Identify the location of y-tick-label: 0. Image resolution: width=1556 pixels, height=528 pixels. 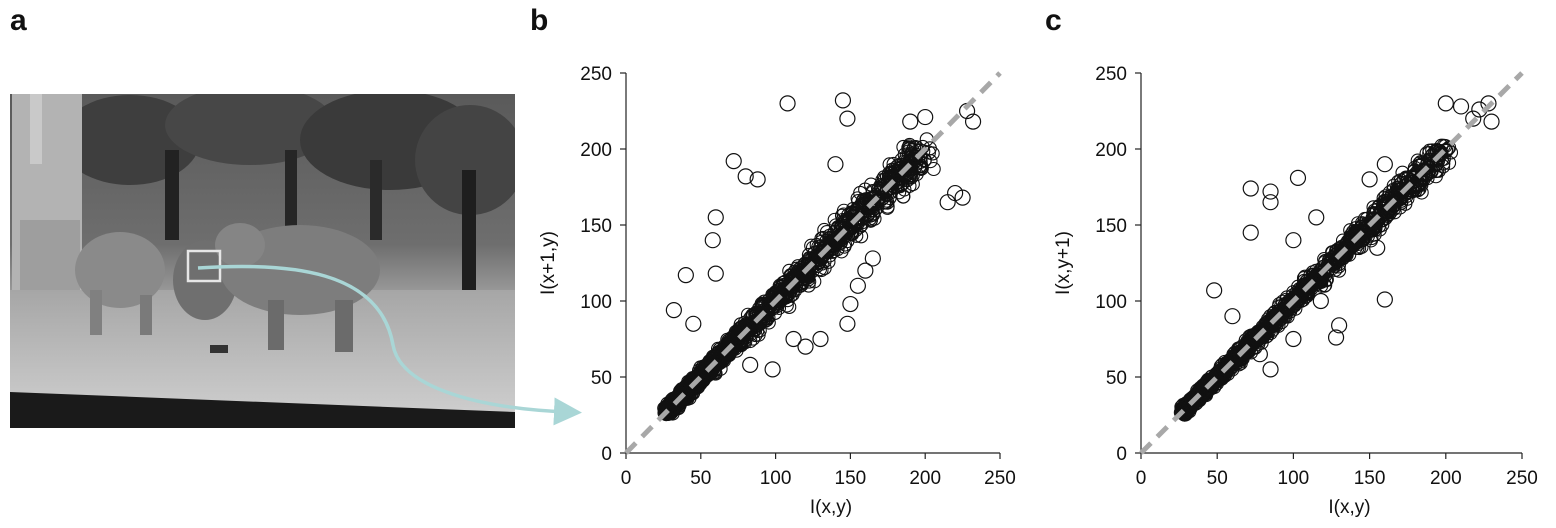
(1121, 454).